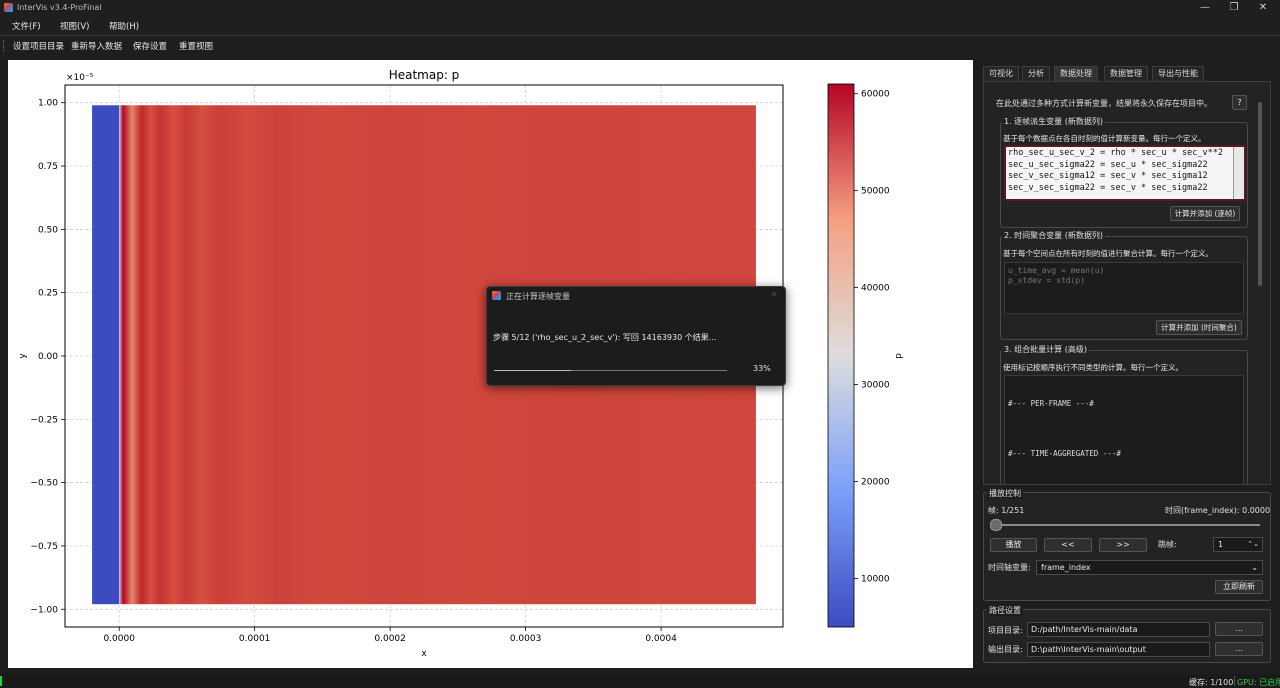 The height and width of the screenshot is (688, 1280). What do you see at coordinates (1076, 74) in the screenshot?
I see `tab-data-processing: 数据处理` at bounding box center [1076, 74].